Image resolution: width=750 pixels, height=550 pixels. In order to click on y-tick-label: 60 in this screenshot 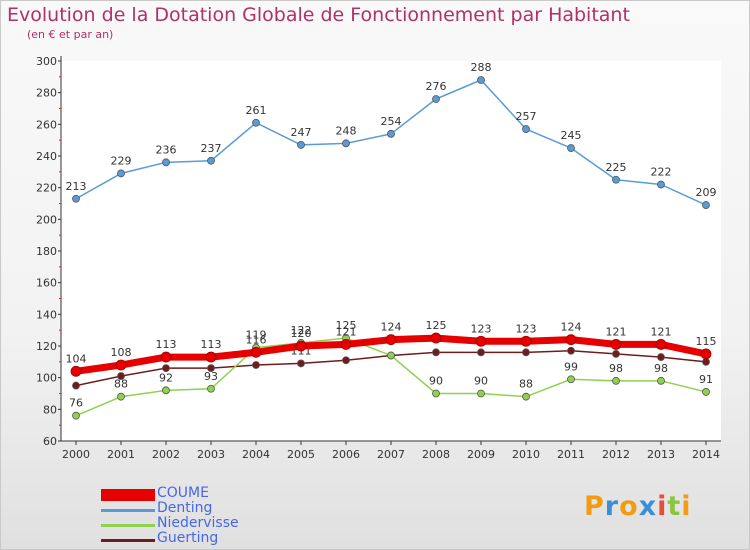, I will do `click(50, 441)`.